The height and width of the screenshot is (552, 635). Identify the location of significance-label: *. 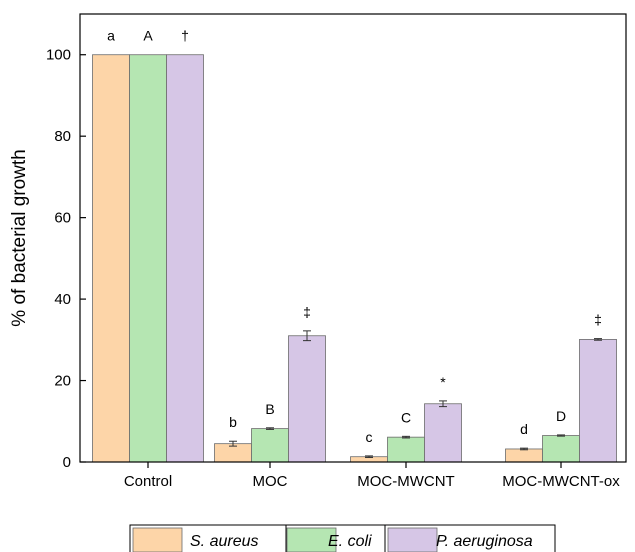
(443, 382).